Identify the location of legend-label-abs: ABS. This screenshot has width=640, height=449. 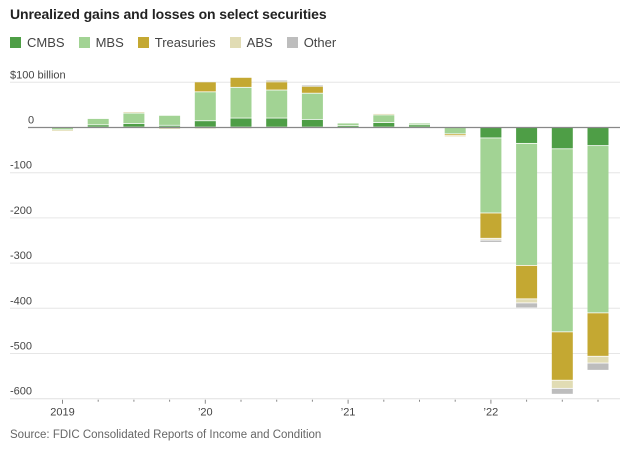
(259, 42).